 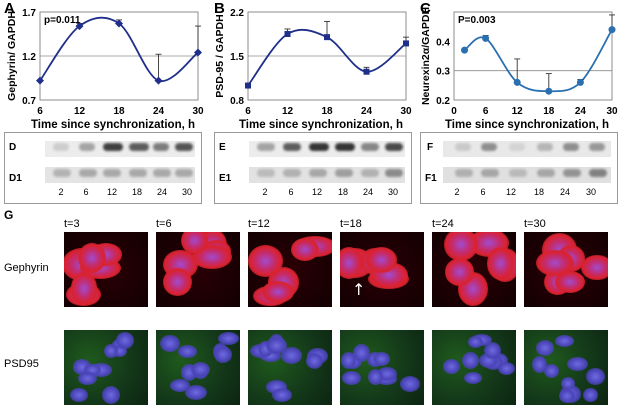 I want to click on y-axis-label: Neurexin2α/GAPDH, so click(x=426, y=56).